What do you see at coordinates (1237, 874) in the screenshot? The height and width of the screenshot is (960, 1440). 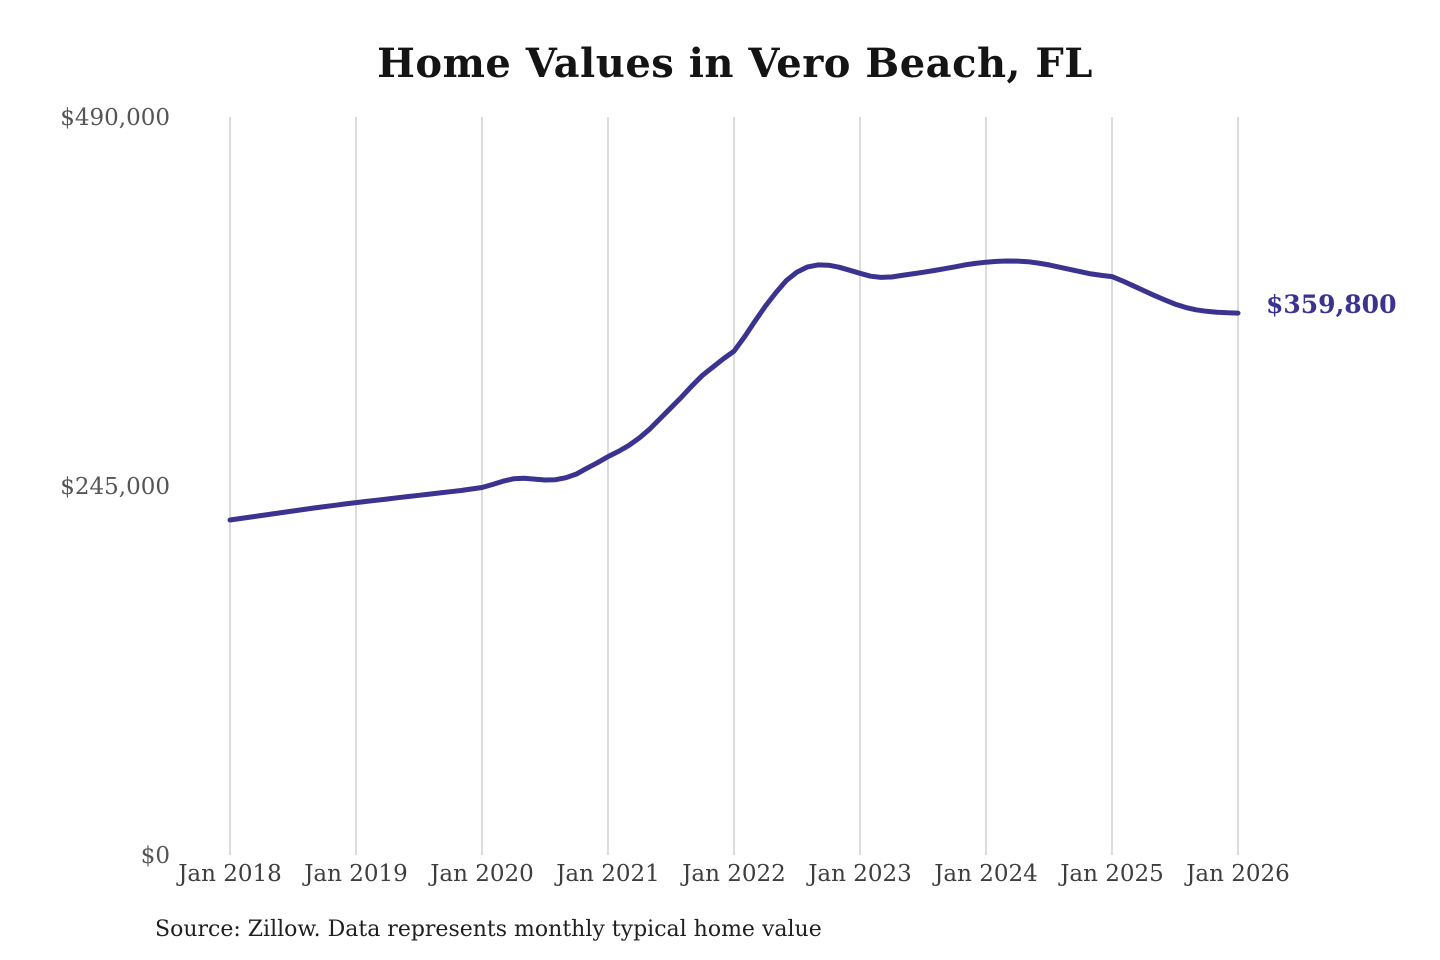 I see `x-tick-label: Jan 2026` at bounding box center [1237, 874].